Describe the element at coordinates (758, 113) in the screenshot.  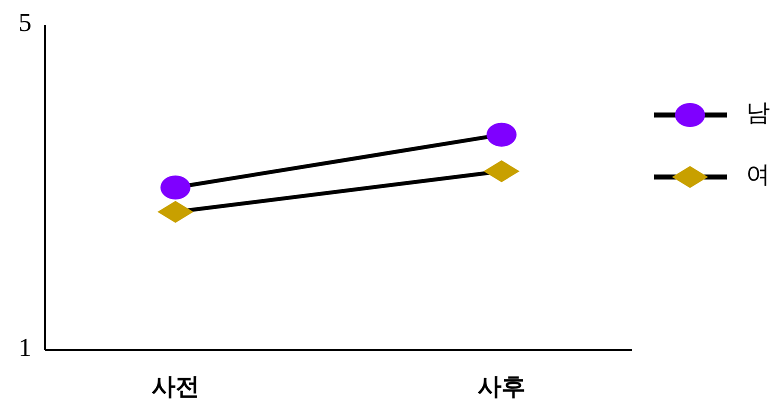
I see `legend-label: 남` at that location.